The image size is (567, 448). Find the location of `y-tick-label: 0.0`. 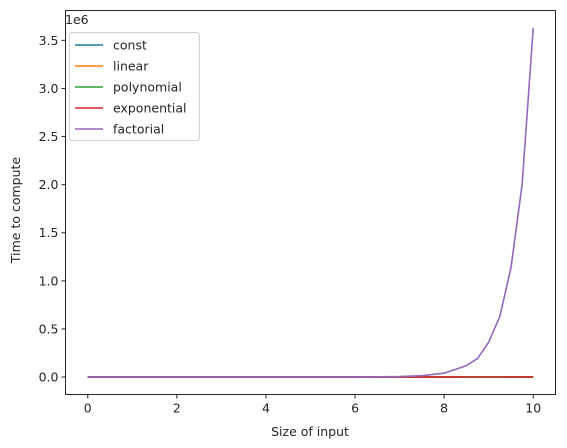

y-tick-label: 0.0 is located at coordinates (49, 377).